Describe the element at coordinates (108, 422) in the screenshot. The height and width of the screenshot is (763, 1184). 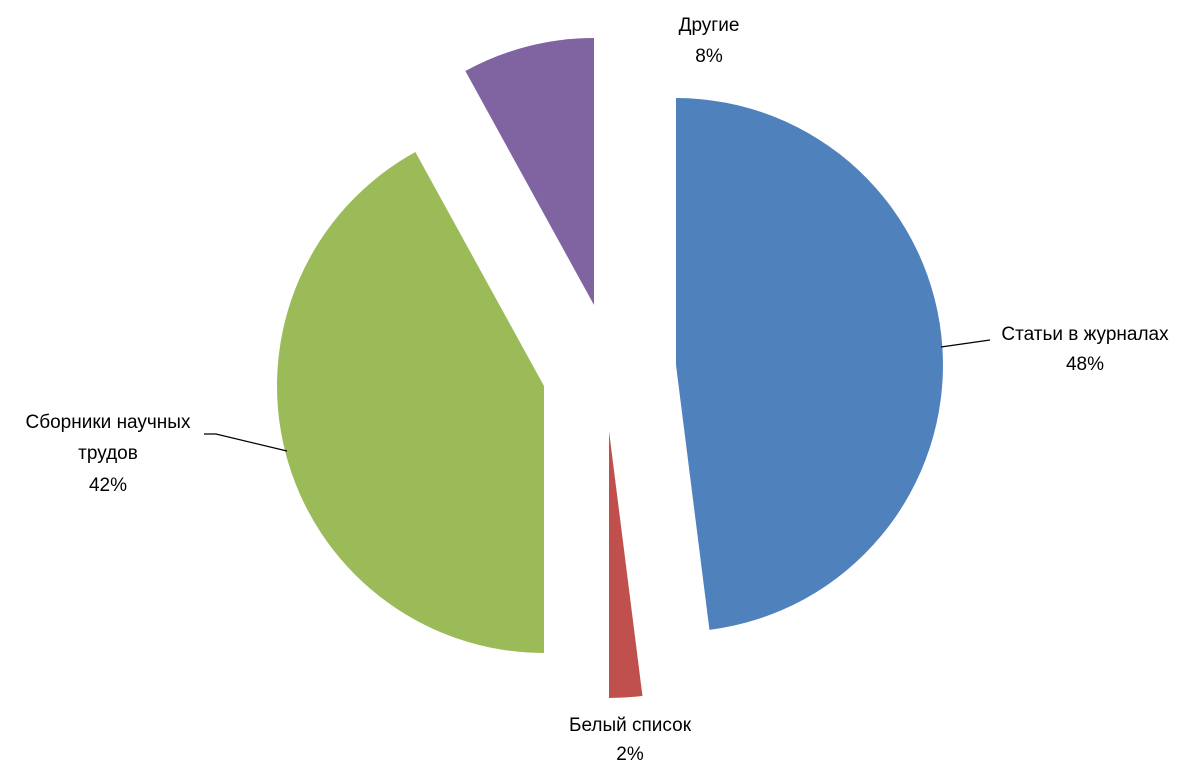
I see `slice-category-label-3: Сборники научных` at that location.